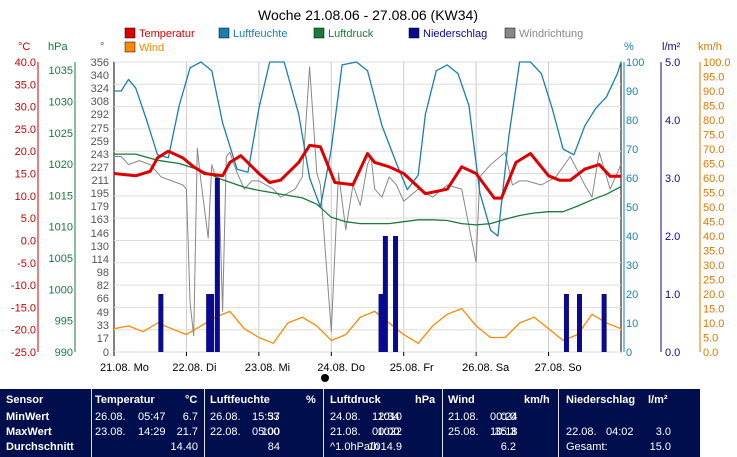 This screenshot has width=737, height=457. I want to click on wind-unit: km/h, so click(537, 400).